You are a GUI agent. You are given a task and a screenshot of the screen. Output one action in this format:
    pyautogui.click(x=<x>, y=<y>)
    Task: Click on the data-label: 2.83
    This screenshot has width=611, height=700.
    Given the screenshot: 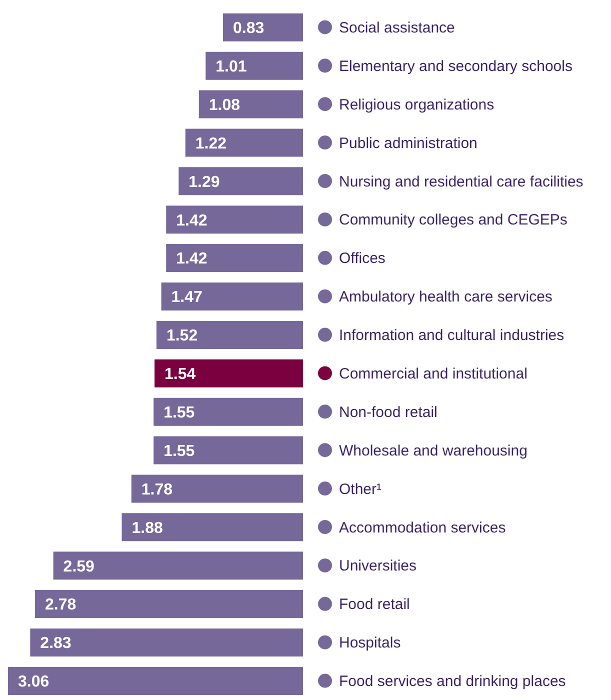 What is the action you would take?
    pyautogui.click(x=56, y=643)
    